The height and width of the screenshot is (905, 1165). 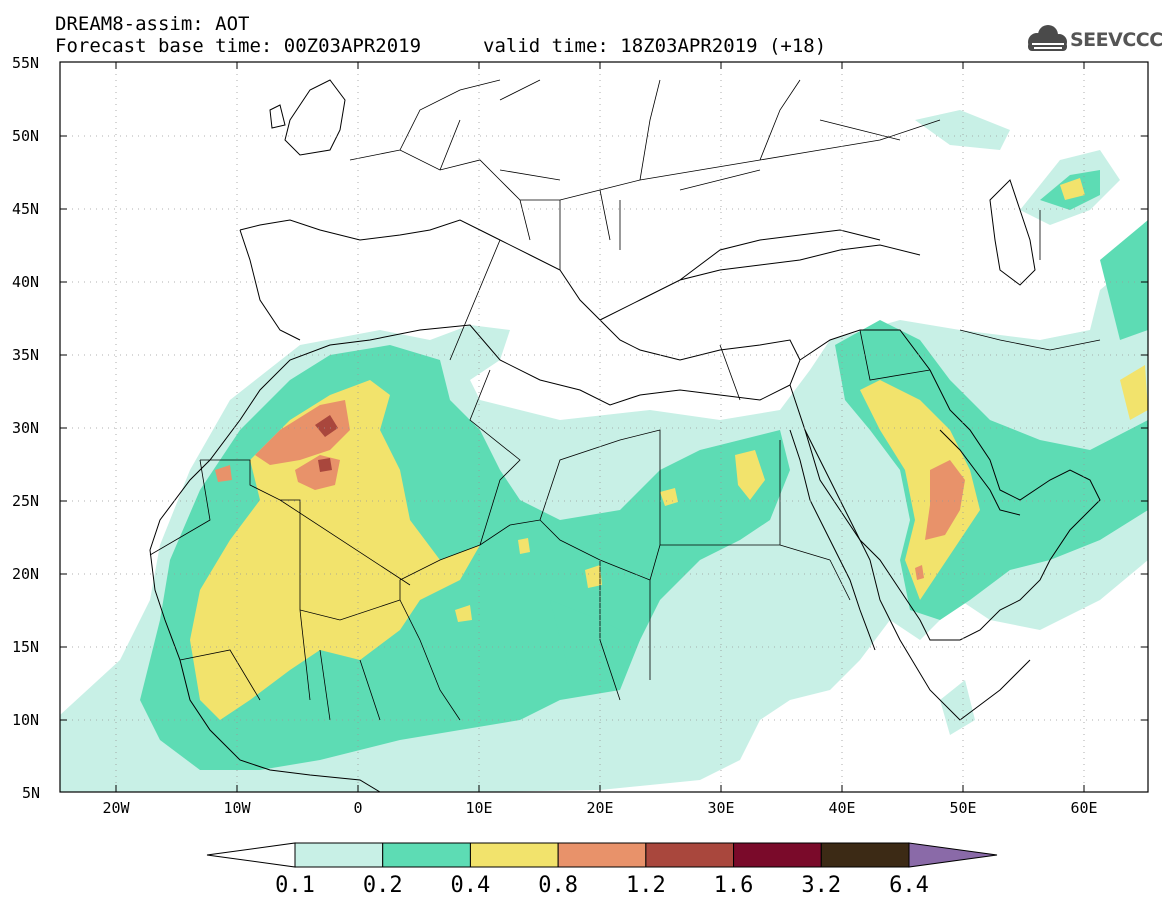 I want to click on coastline-redsea, so click(x=832, y=540).